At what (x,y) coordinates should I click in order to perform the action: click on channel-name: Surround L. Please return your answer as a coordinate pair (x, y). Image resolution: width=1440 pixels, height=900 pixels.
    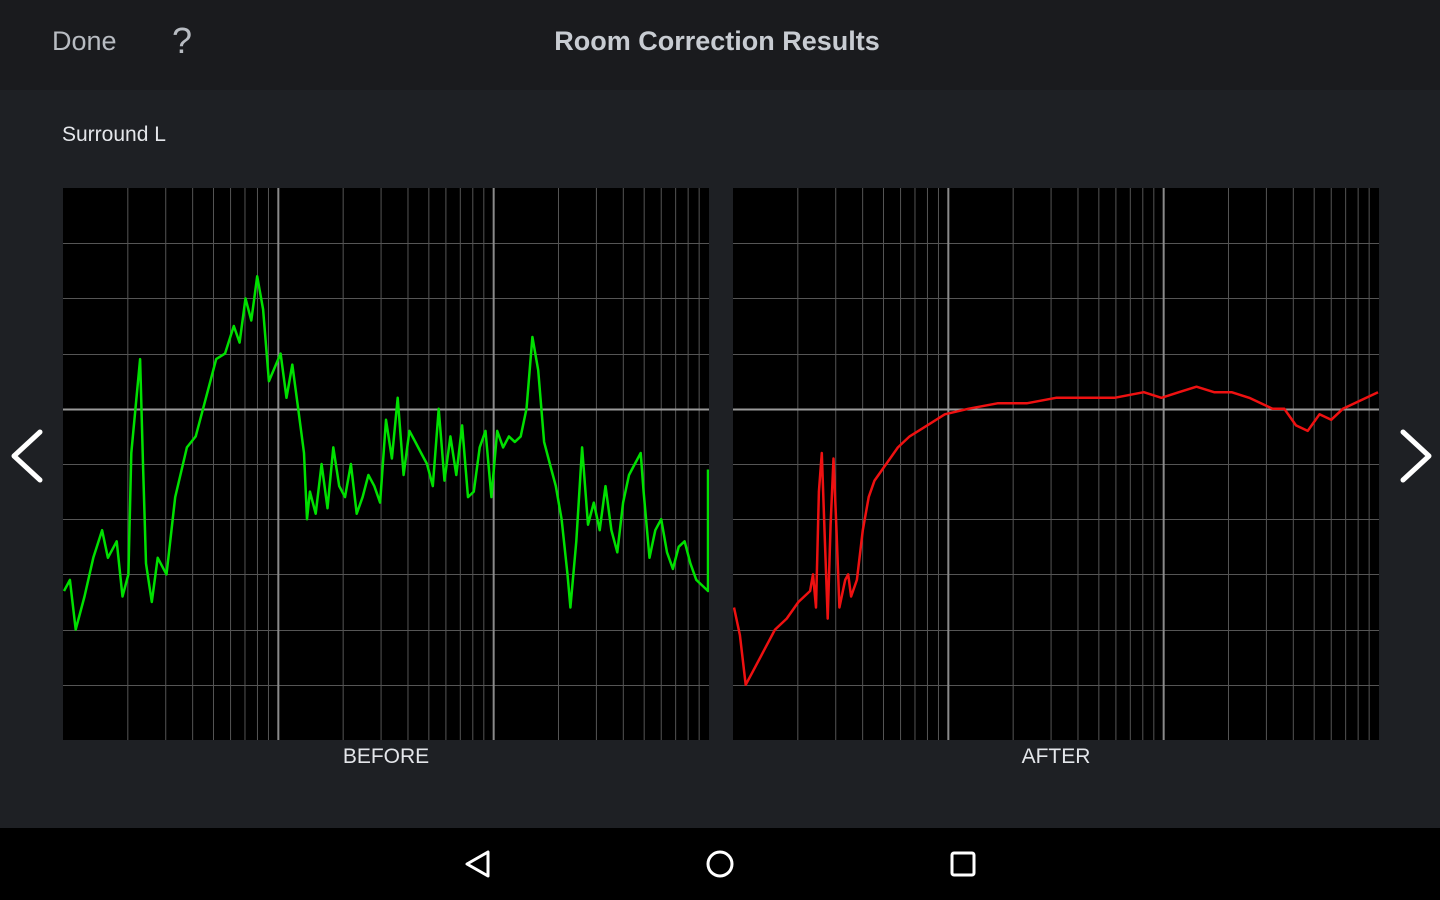
    Looking at the image, I should click on (114, 134).